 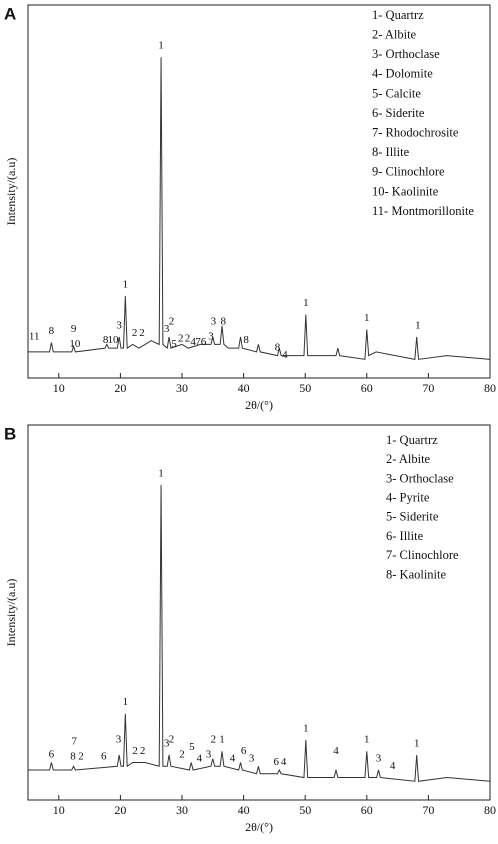 I want to click on peak-label: 9, so click(x=74, y=329).